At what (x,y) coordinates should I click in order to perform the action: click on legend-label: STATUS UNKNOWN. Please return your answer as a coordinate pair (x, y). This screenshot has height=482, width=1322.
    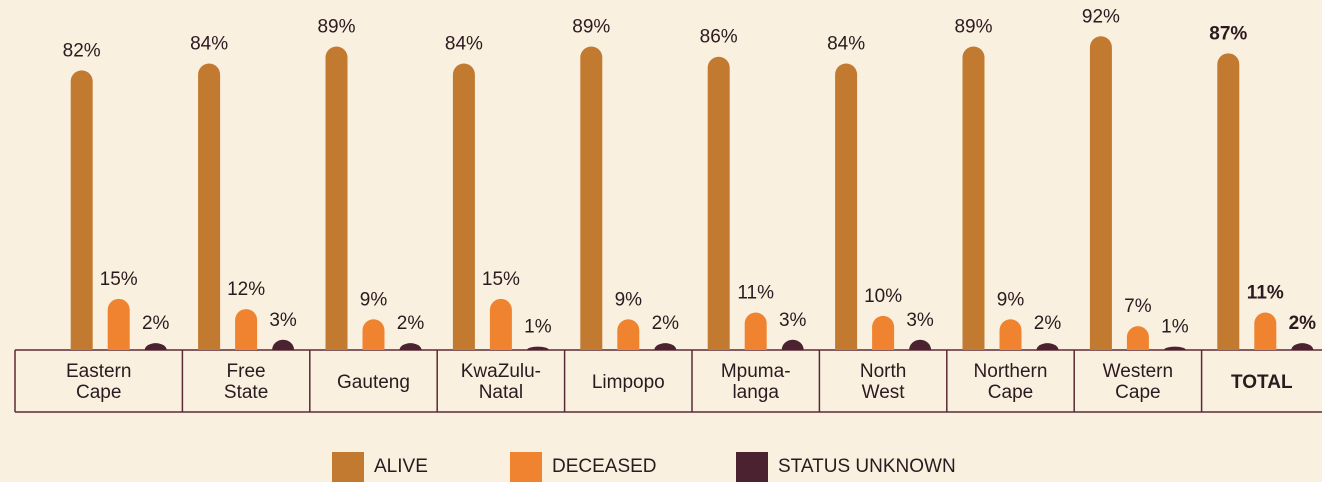
    Looking at the image, I should click on (867, 466).